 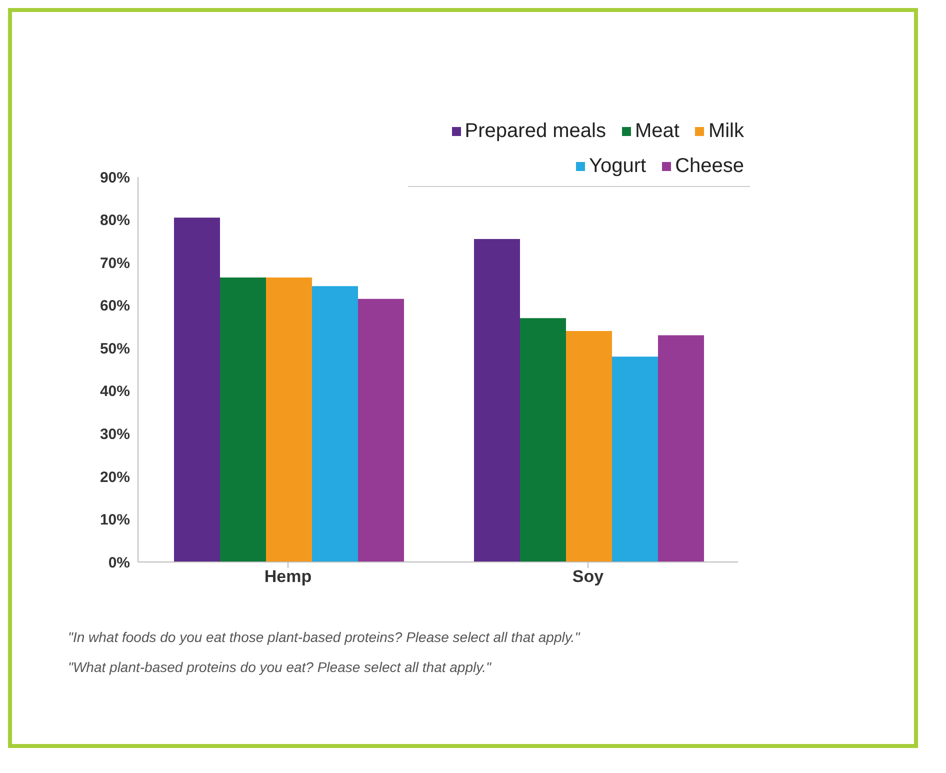 I want to click on y-tick-label: 90%, so click(x=115, y=177).